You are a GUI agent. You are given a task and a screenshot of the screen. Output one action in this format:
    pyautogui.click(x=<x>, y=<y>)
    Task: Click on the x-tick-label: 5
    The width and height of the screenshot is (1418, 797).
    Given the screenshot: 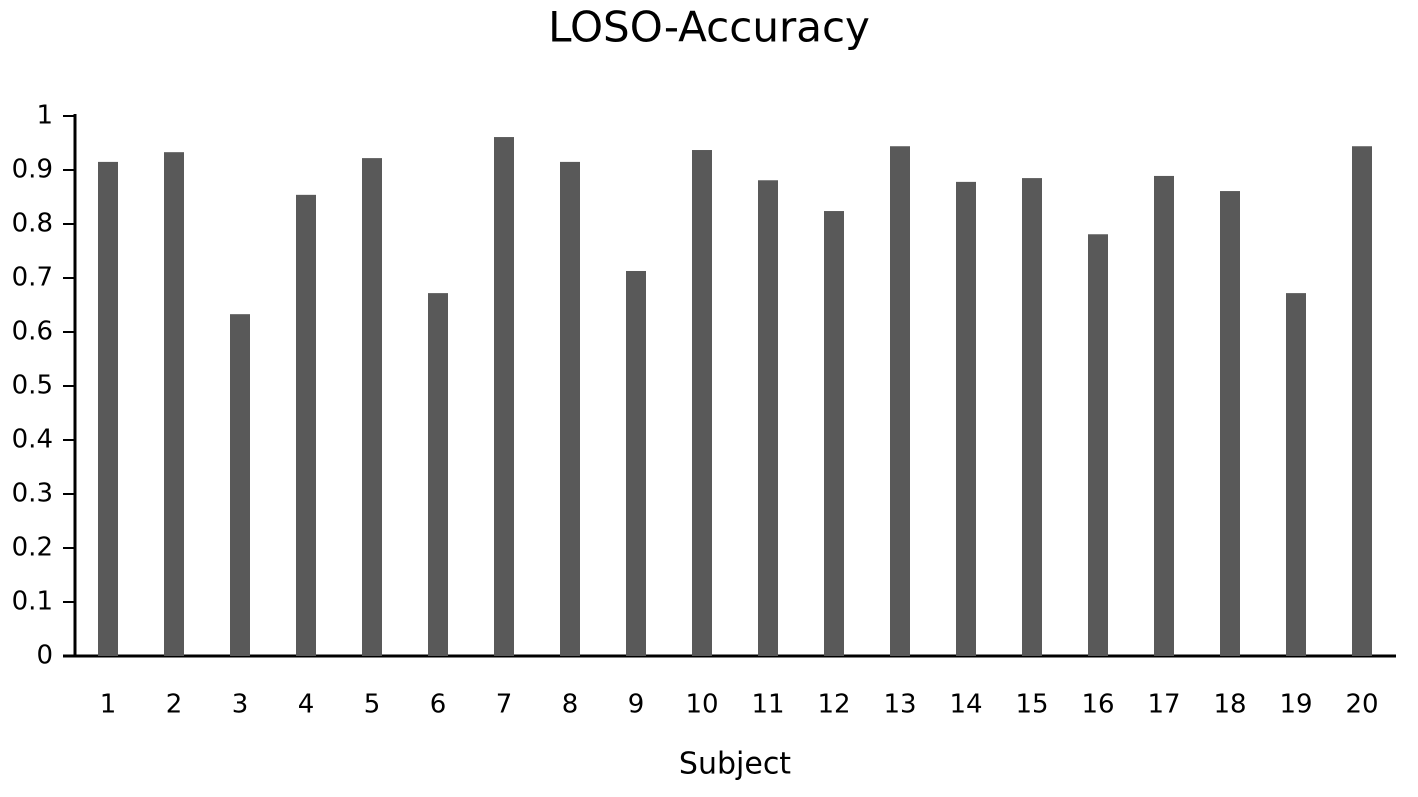 What is the action you would take?
    pyautogui.click(x=372, y=705)
    